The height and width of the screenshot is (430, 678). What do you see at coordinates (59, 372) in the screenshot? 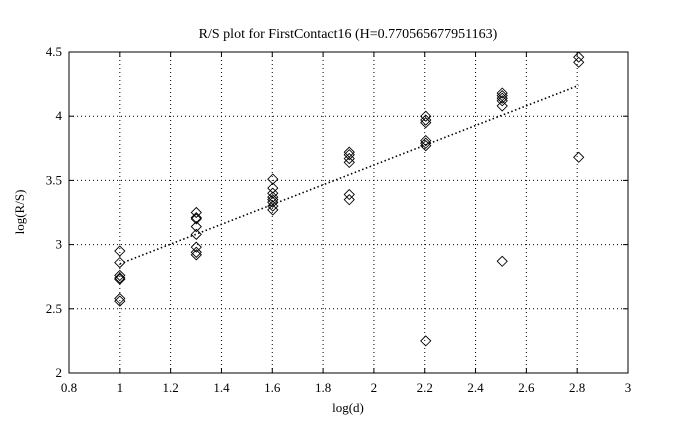
I see `y-tick-label: 2` at bounding box center [59, 372].